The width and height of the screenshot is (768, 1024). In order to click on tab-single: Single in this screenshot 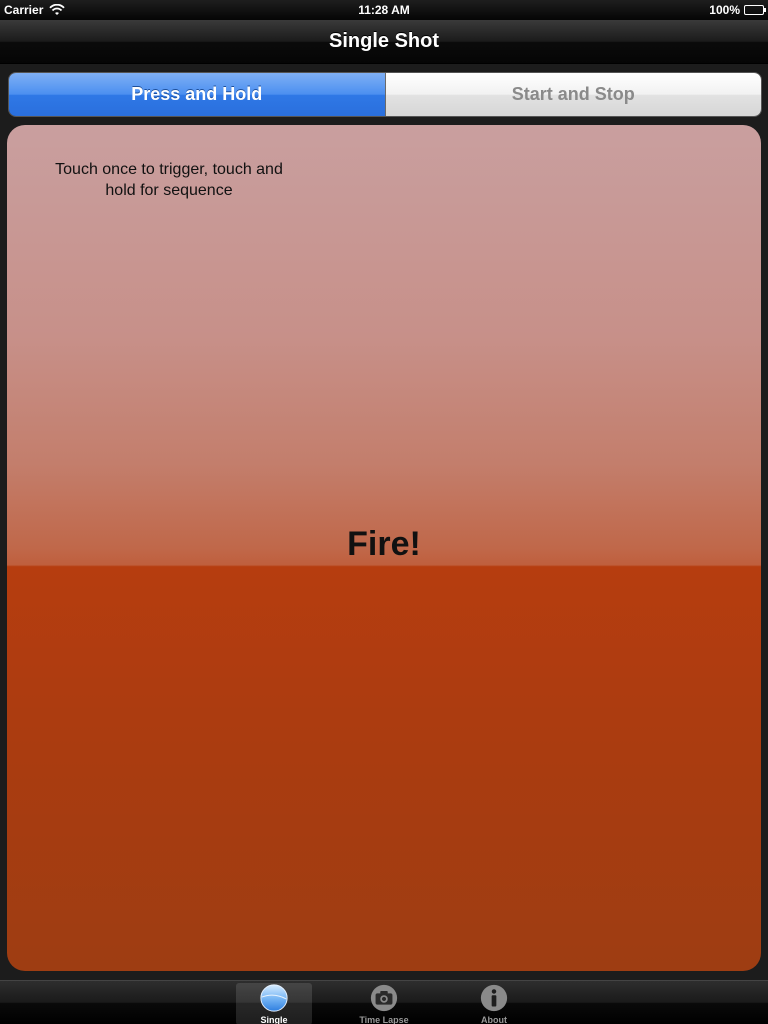, I will do `click(274, 1003)`.